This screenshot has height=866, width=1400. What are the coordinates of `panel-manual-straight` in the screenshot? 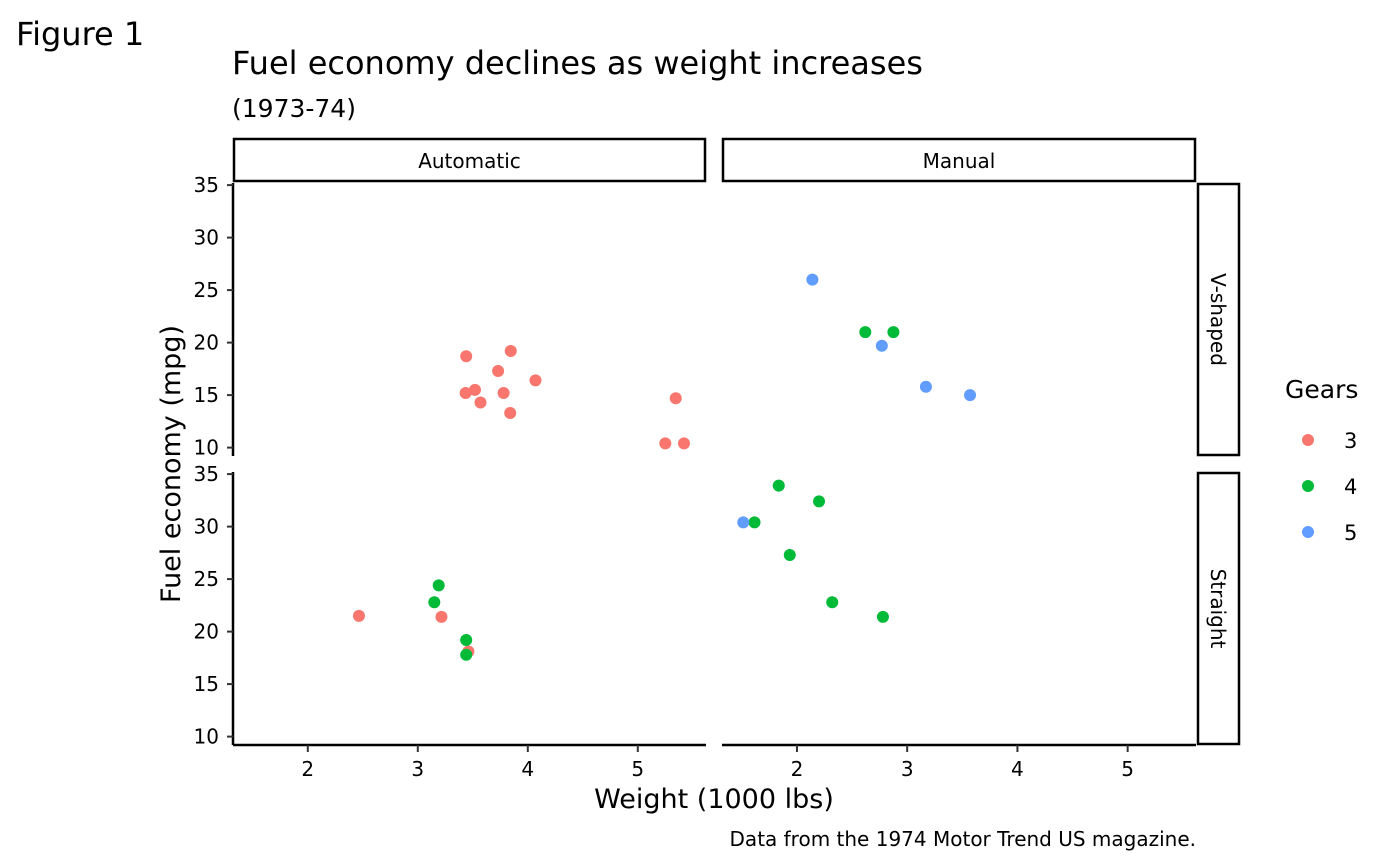 It's located at (813, 551).